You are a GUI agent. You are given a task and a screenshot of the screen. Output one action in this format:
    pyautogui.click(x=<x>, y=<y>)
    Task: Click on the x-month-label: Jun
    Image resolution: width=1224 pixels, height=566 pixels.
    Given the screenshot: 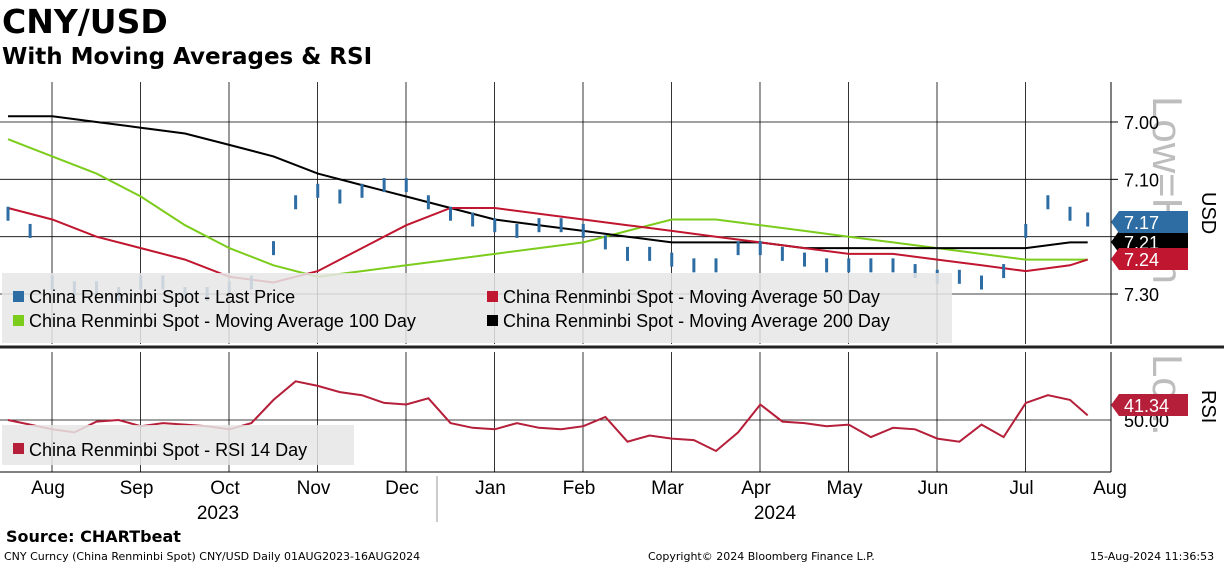 What is the action you would take?
    pyautogui.click(x=933, y=488)
    